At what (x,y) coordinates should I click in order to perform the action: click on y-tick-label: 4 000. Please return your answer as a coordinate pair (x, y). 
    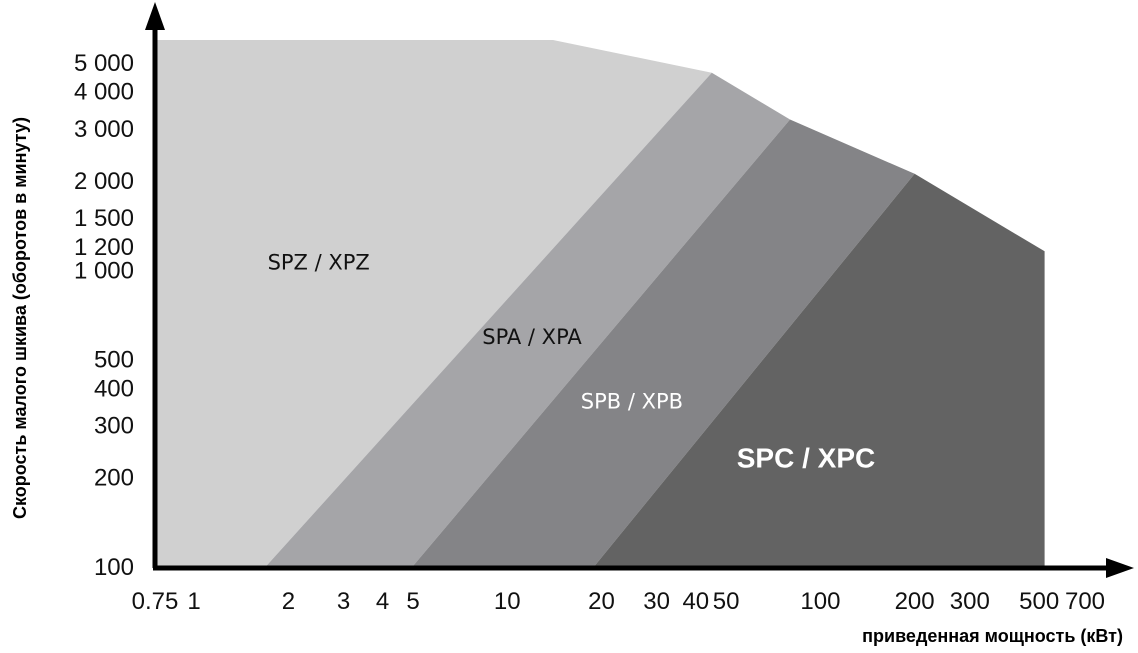
    Looking at the image, I should click on (104, 92).